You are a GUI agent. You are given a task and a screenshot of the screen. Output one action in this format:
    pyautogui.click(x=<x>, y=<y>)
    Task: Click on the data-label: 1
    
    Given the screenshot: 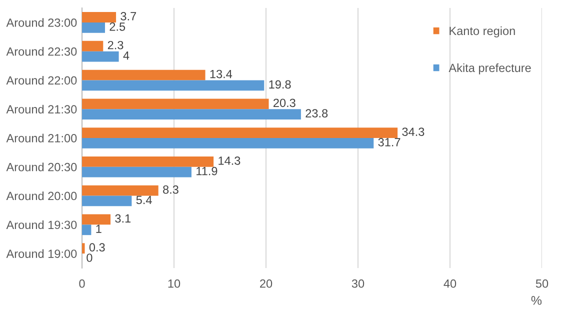 What is the action you would take?
    pyautogui.click(x=99, y=228)
    